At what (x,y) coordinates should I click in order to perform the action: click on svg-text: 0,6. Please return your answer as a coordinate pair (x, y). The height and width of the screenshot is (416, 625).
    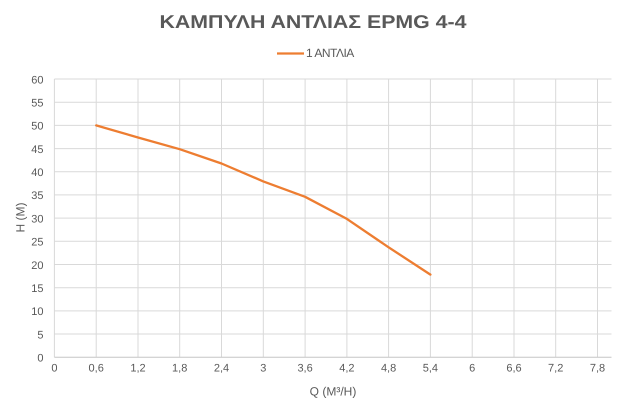
    Looking at the image, I should click on (96, 368).